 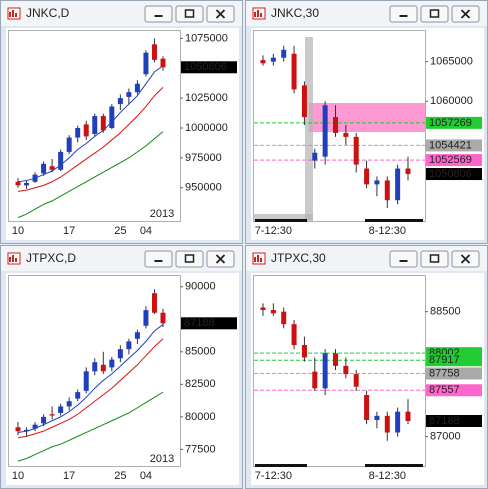 What do you see at coordinates (273, 231) in the screenshot?
I see `x-tick-label: 7-12:30` at bounding box center [273, 231].